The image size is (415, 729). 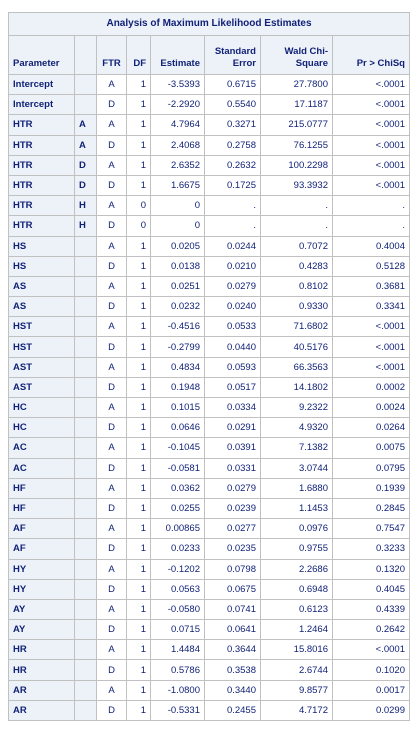 What do you see at coordinates (296, 428) in the screenshot?
I see `cell-wald-chi-square: 4.9320` at bounding box center [296, 428].